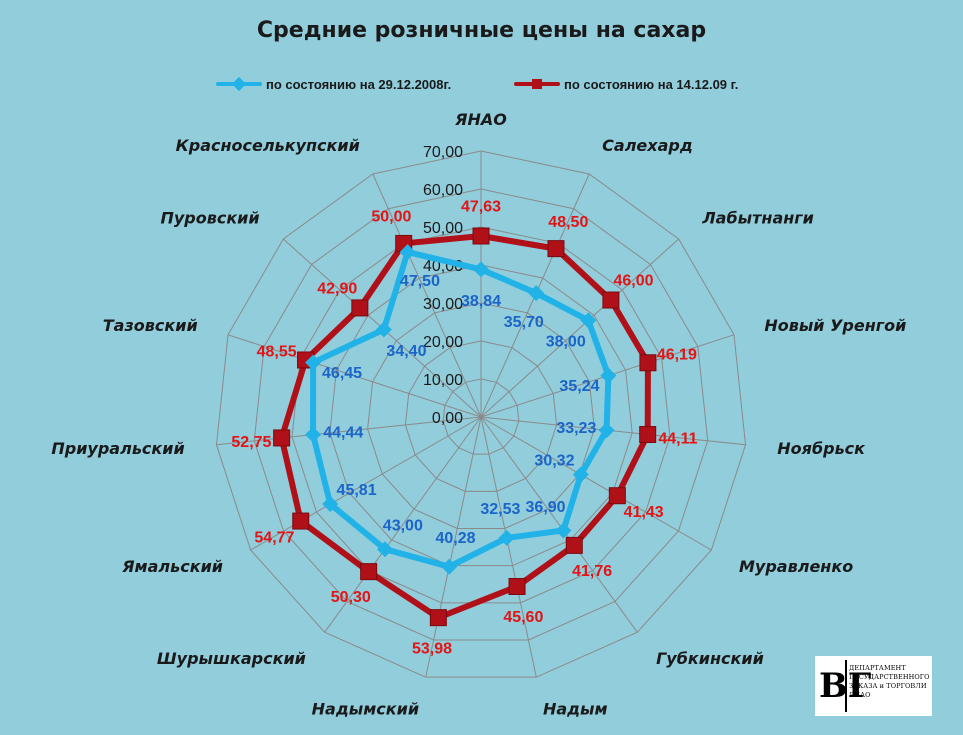 Image resolution: width=963 pixels, height=735 pixels. What do you see at coordinates (677, 354) in the screenshot?
I see `data-label-s1-3: 46,19` at bounding box center [677, 354].